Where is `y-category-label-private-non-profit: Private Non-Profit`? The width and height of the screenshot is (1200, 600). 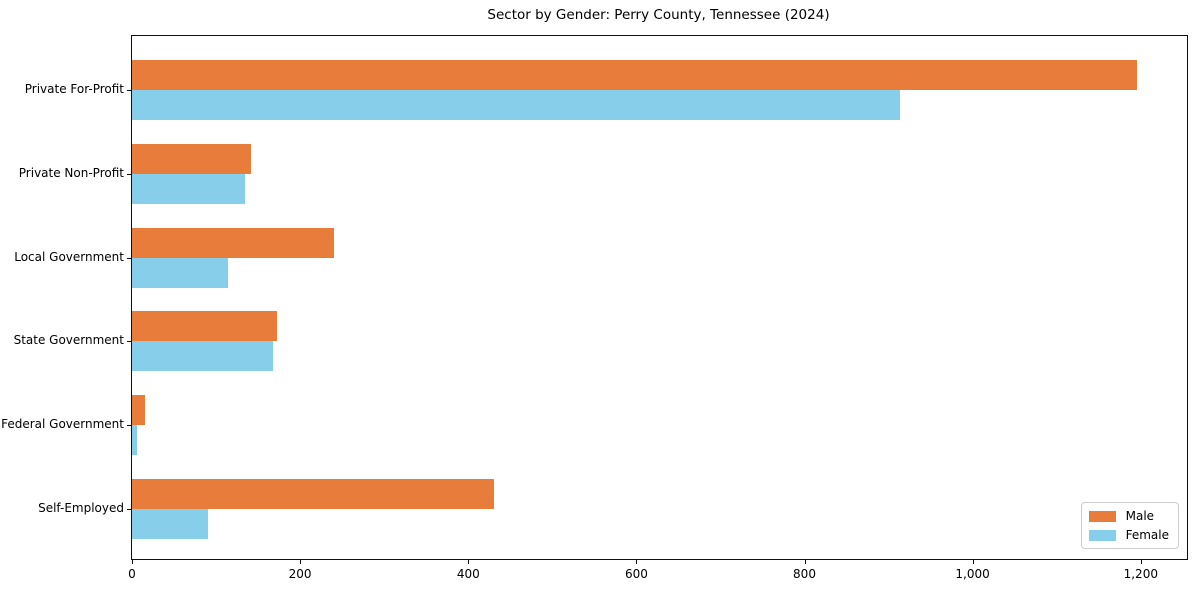 y-category-label-private-non-profit: Private Non-Profit is located at coordinates (71, 172).